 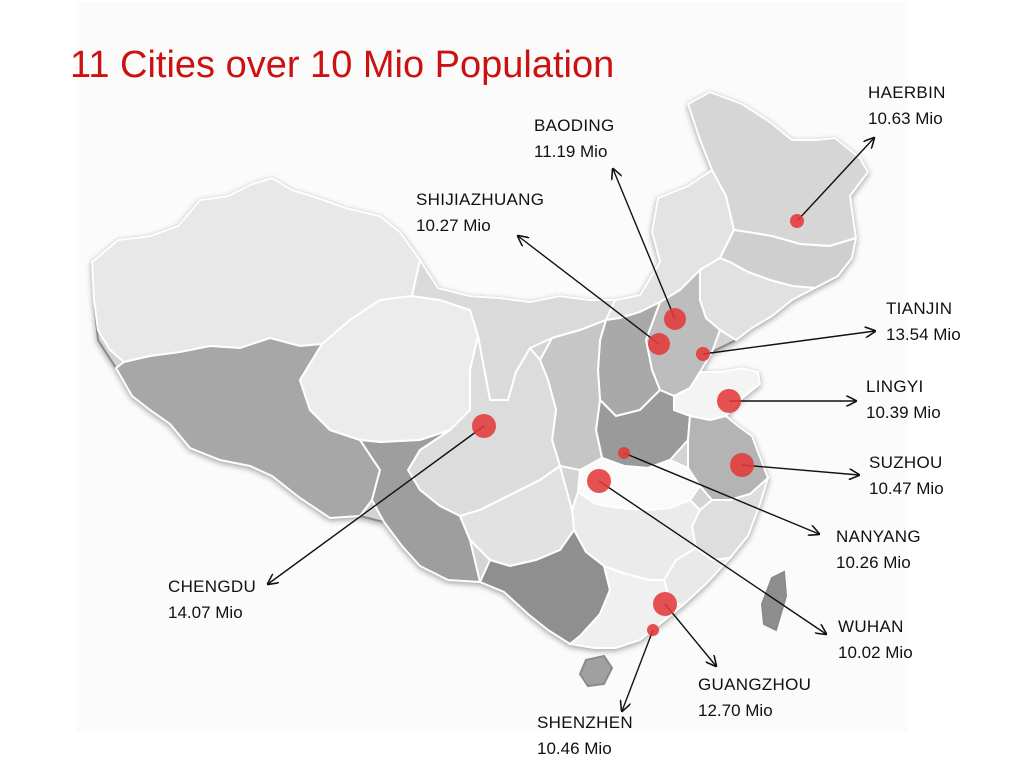 I want to click on city-name: NANYANG, so click(x=878, y=536).